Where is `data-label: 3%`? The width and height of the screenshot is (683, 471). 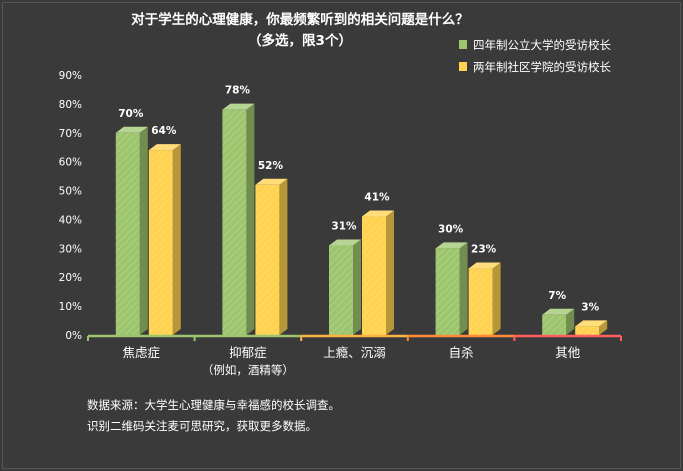
data-label: 3% is located at coordinates (590, 307).